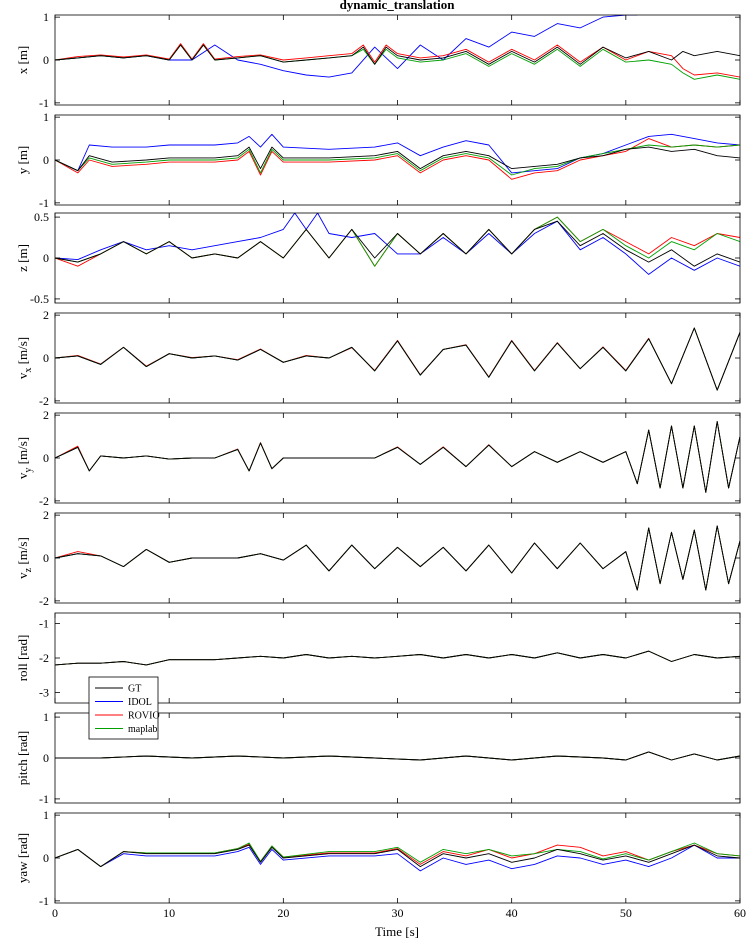 Image resolution: width=747 pixels, height=942 pixels. I want to click on x-tick-label: 20, so click(283, 913).